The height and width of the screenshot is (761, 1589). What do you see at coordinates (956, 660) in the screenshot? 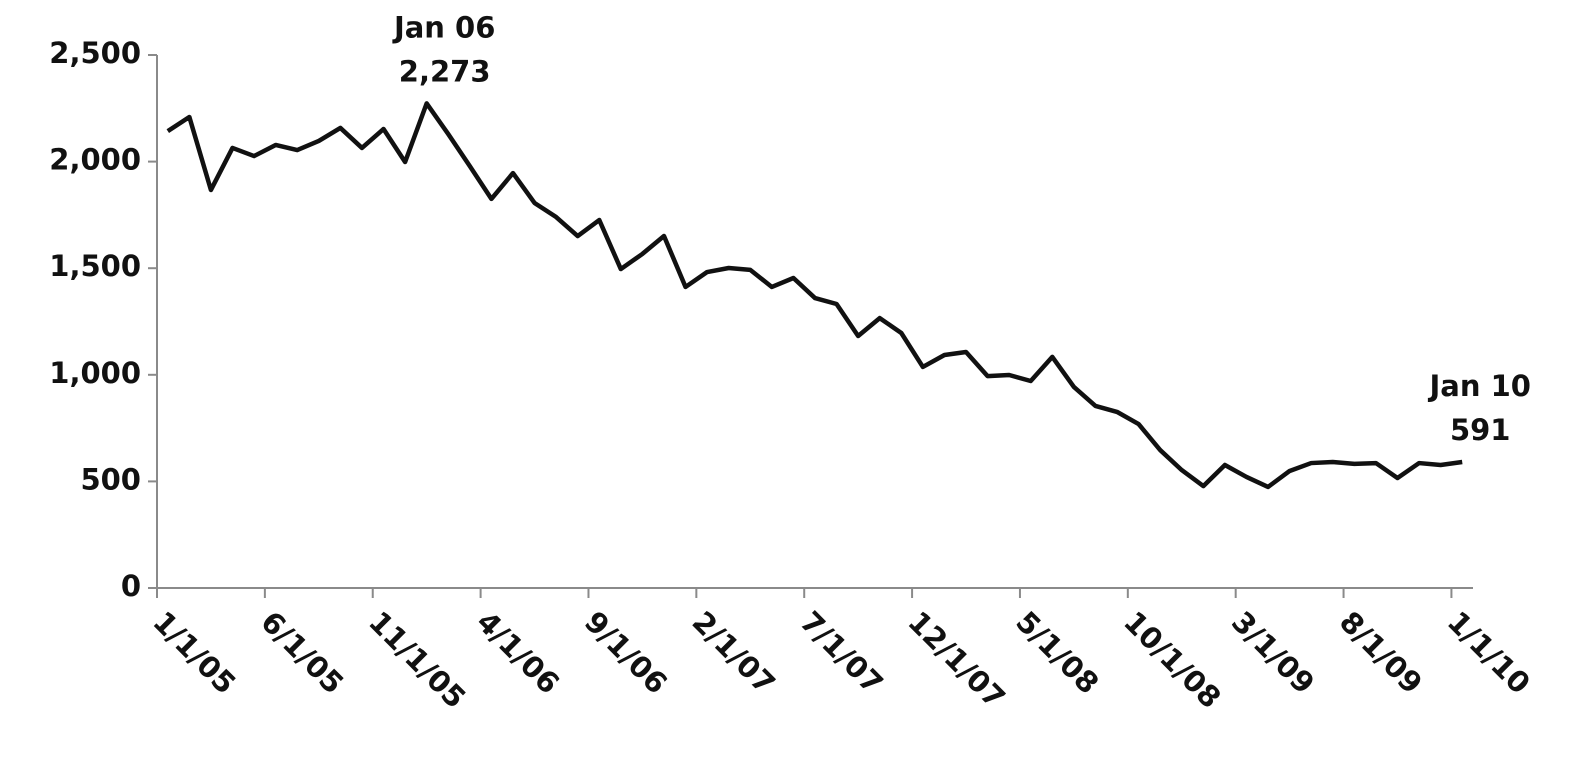
I see `x-tick-label: 12/1/07` at bounding box center [956, 660].